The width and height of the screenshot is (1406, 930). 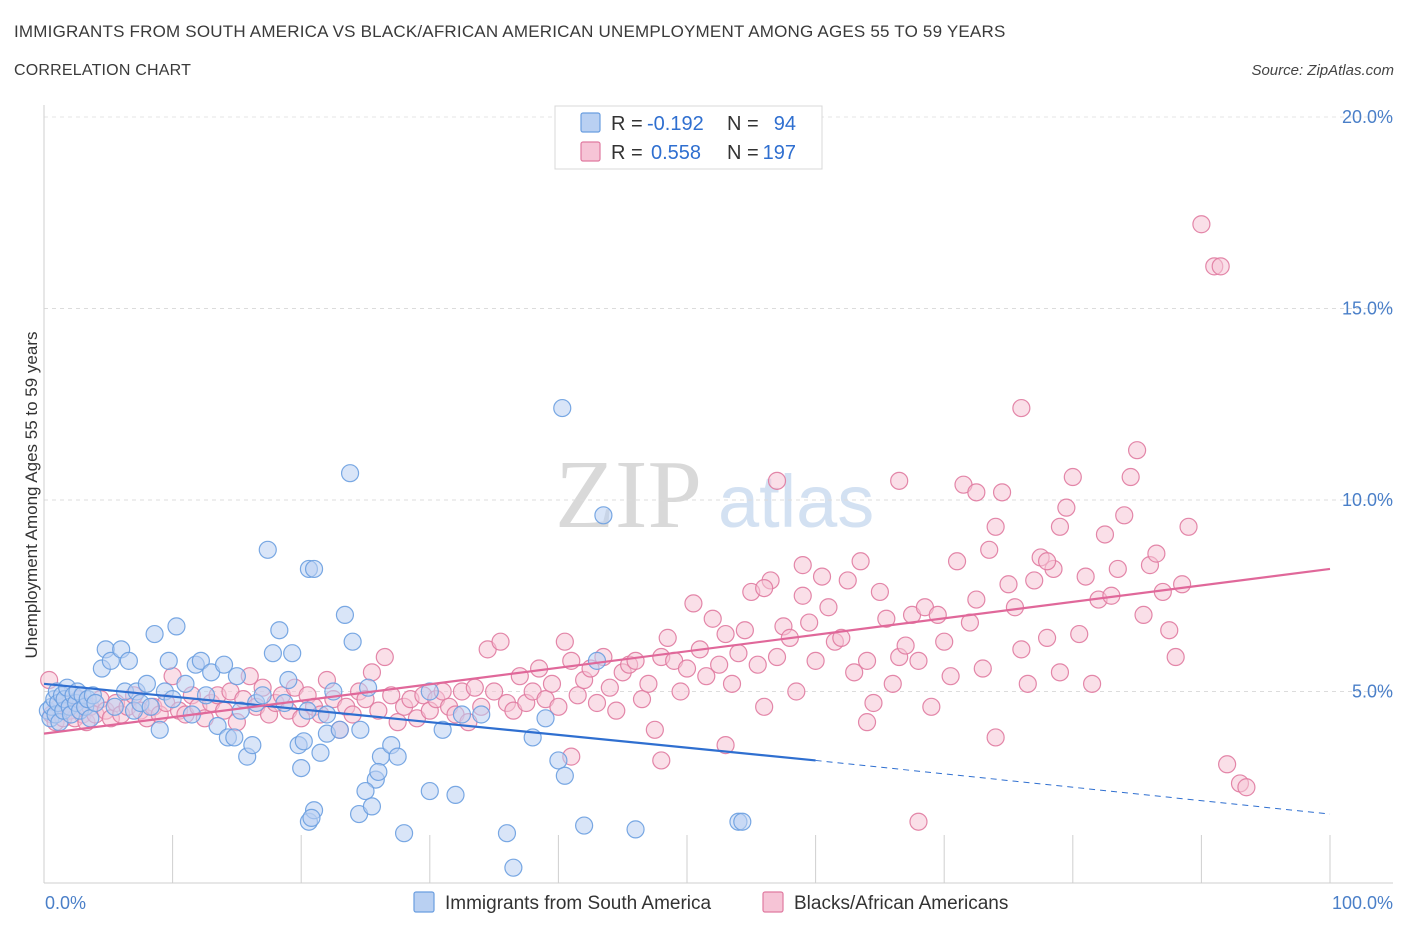 I want to click on bottom-legend-swatch-pink, so click(x=773, y=902).